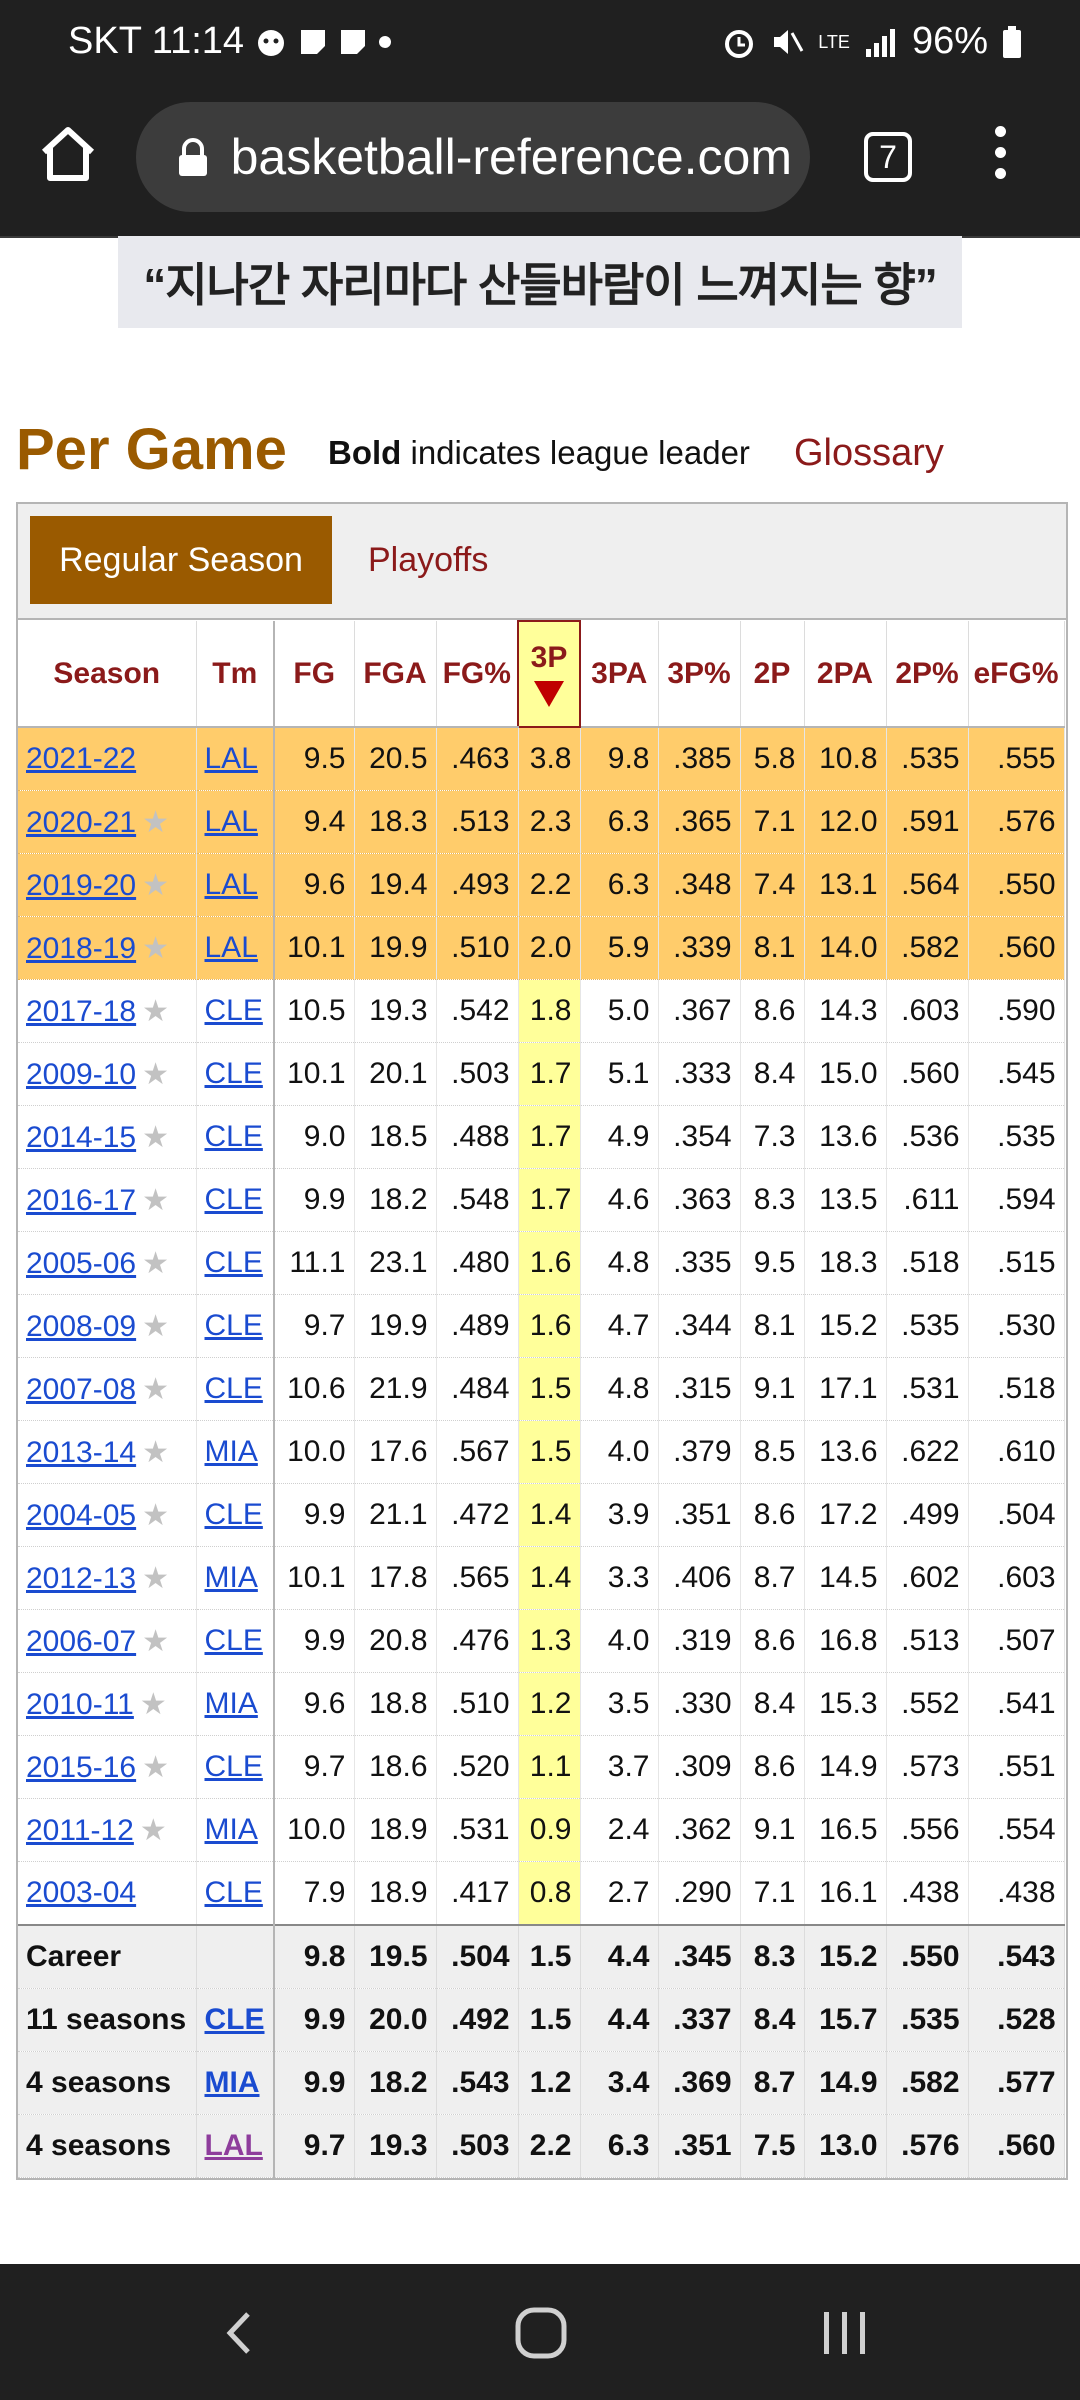  I want to click on season-link: 2021-22, so click(81, 758).